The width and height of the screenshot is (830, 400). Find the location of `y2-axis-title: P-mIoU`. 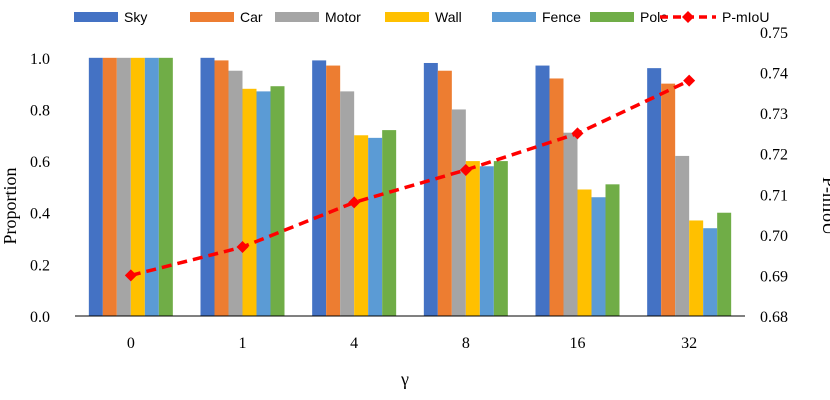

y2-axis-title: P-mIoU is located at coordinates (824, 206).